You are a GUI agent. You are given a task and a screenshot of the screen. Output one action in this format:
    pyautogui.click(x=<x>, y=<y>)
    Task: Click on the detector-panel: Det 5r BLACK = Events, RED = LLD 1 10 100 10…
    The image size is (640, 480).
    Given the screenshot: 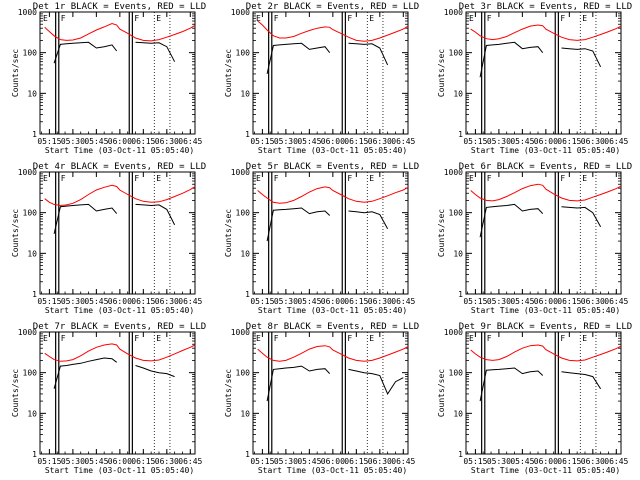 What is the action you would take?
    pyautogui.click(x=321, y=238)
    